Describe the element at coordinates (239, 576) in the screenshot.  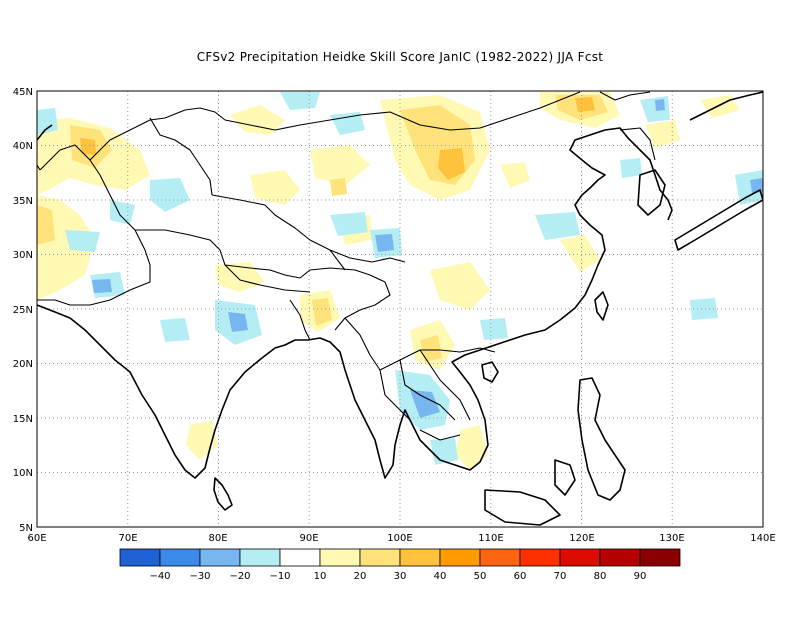
I see `colorbar-label: −20` at that location.